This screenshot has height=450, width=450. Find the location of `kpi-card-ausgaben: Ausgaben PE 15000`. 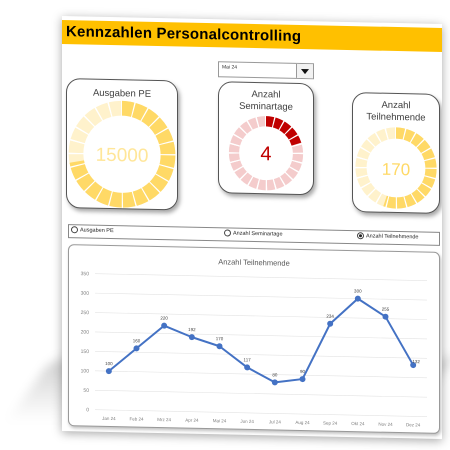

kpi-card-ausgaben: Ausgaben PE 15000 is located at coordinates (122, 144).